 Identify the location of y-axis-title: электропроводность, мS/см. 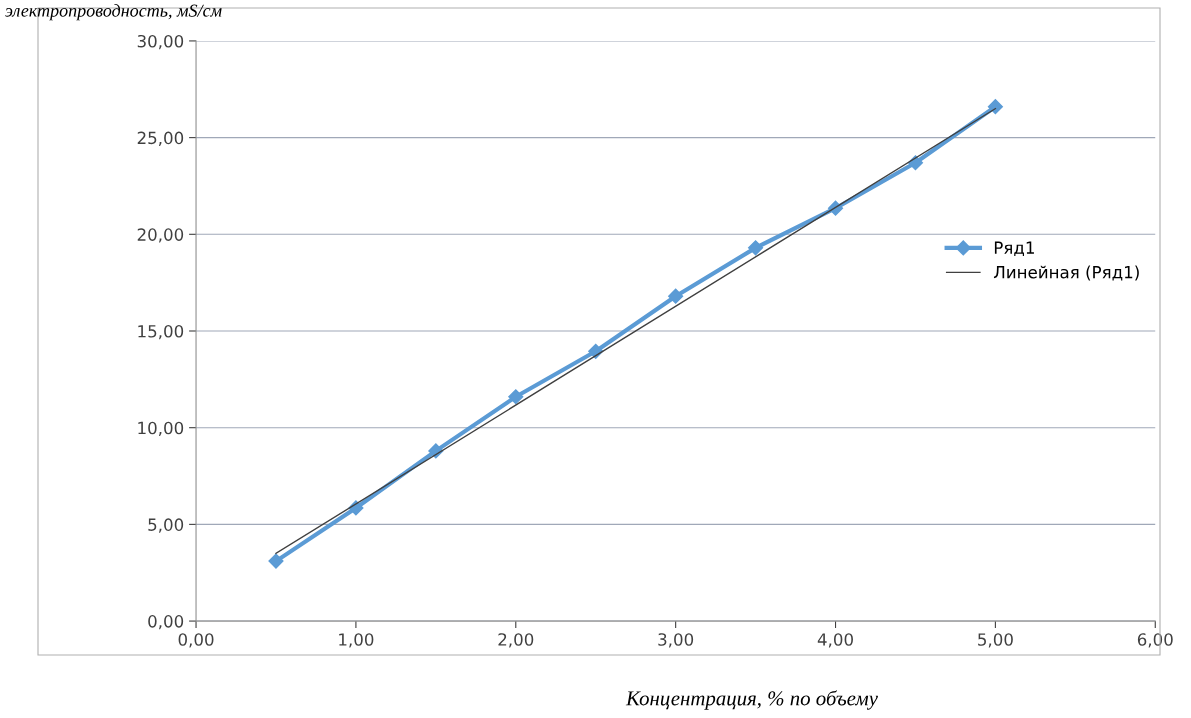
(113, 12).